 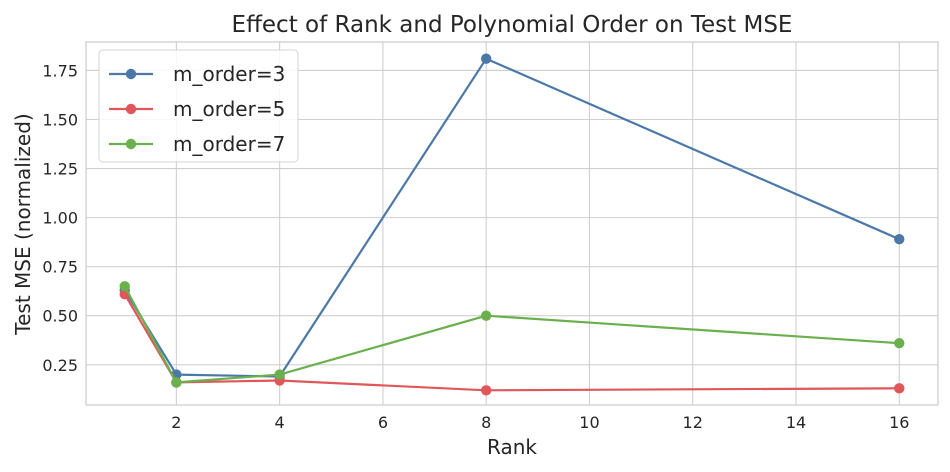 I want to click on y-tick-label: 1.25, so click(x=60, y=169).